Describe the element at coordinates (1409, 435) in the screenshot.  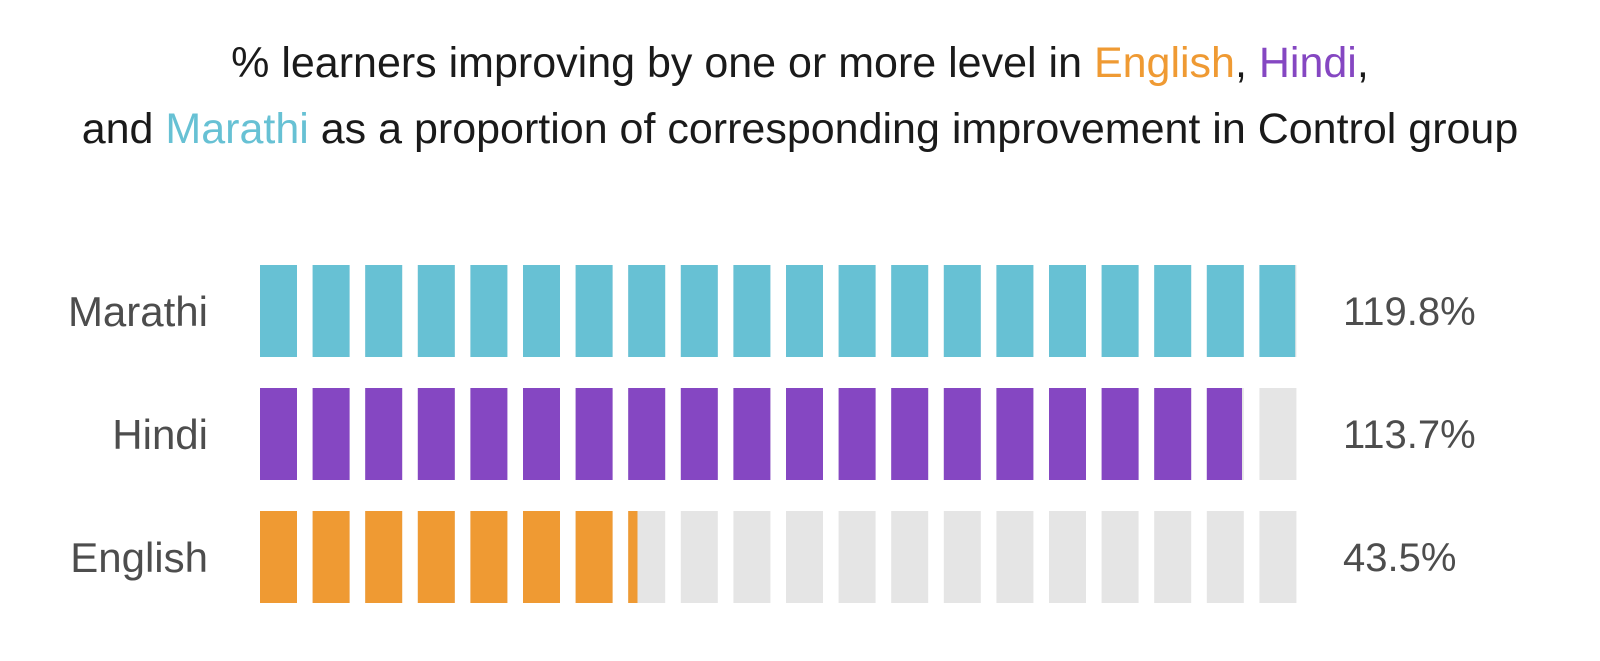
I see `value-label: 113.7%` at that location.